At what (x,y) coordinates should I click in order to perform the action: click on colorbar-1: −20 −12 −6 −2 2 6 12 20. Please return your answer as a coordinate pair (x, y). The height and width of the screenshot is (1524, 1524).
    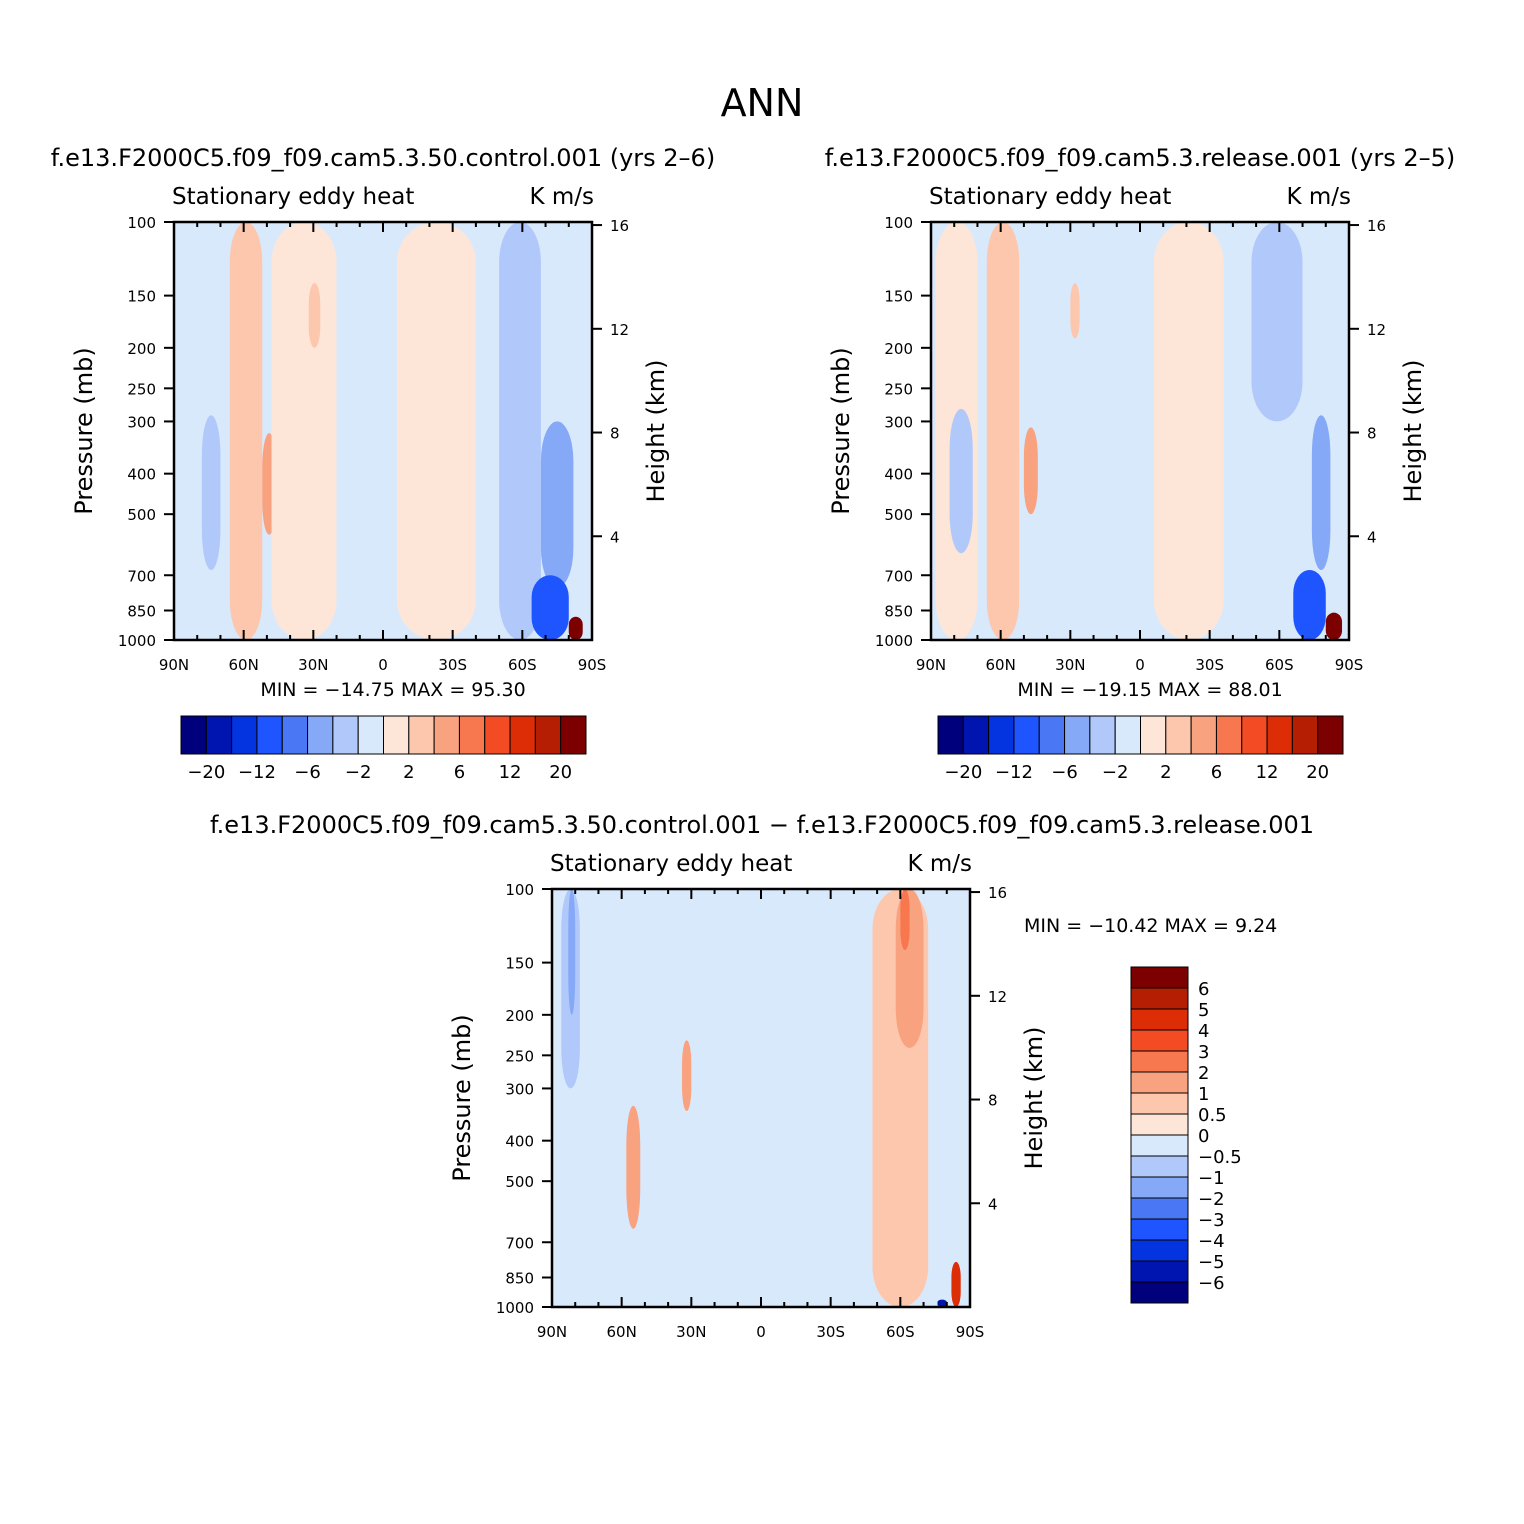
    Looking at the image, I should click on (383, 749).